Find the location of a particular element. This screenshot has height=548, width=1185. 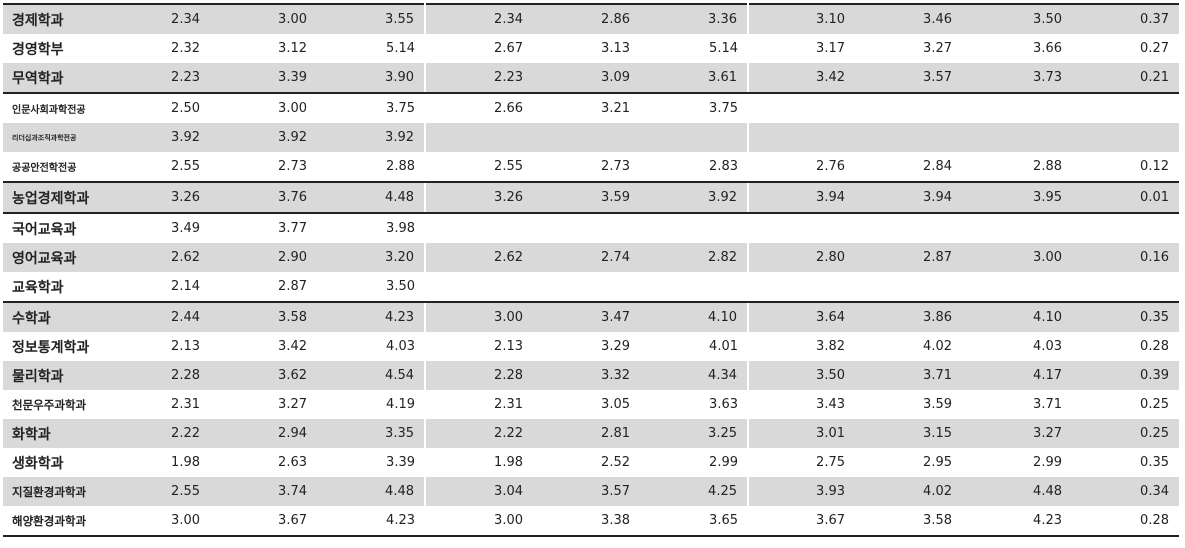

value-cell: 2.28 is located at coordinates (478, 375).